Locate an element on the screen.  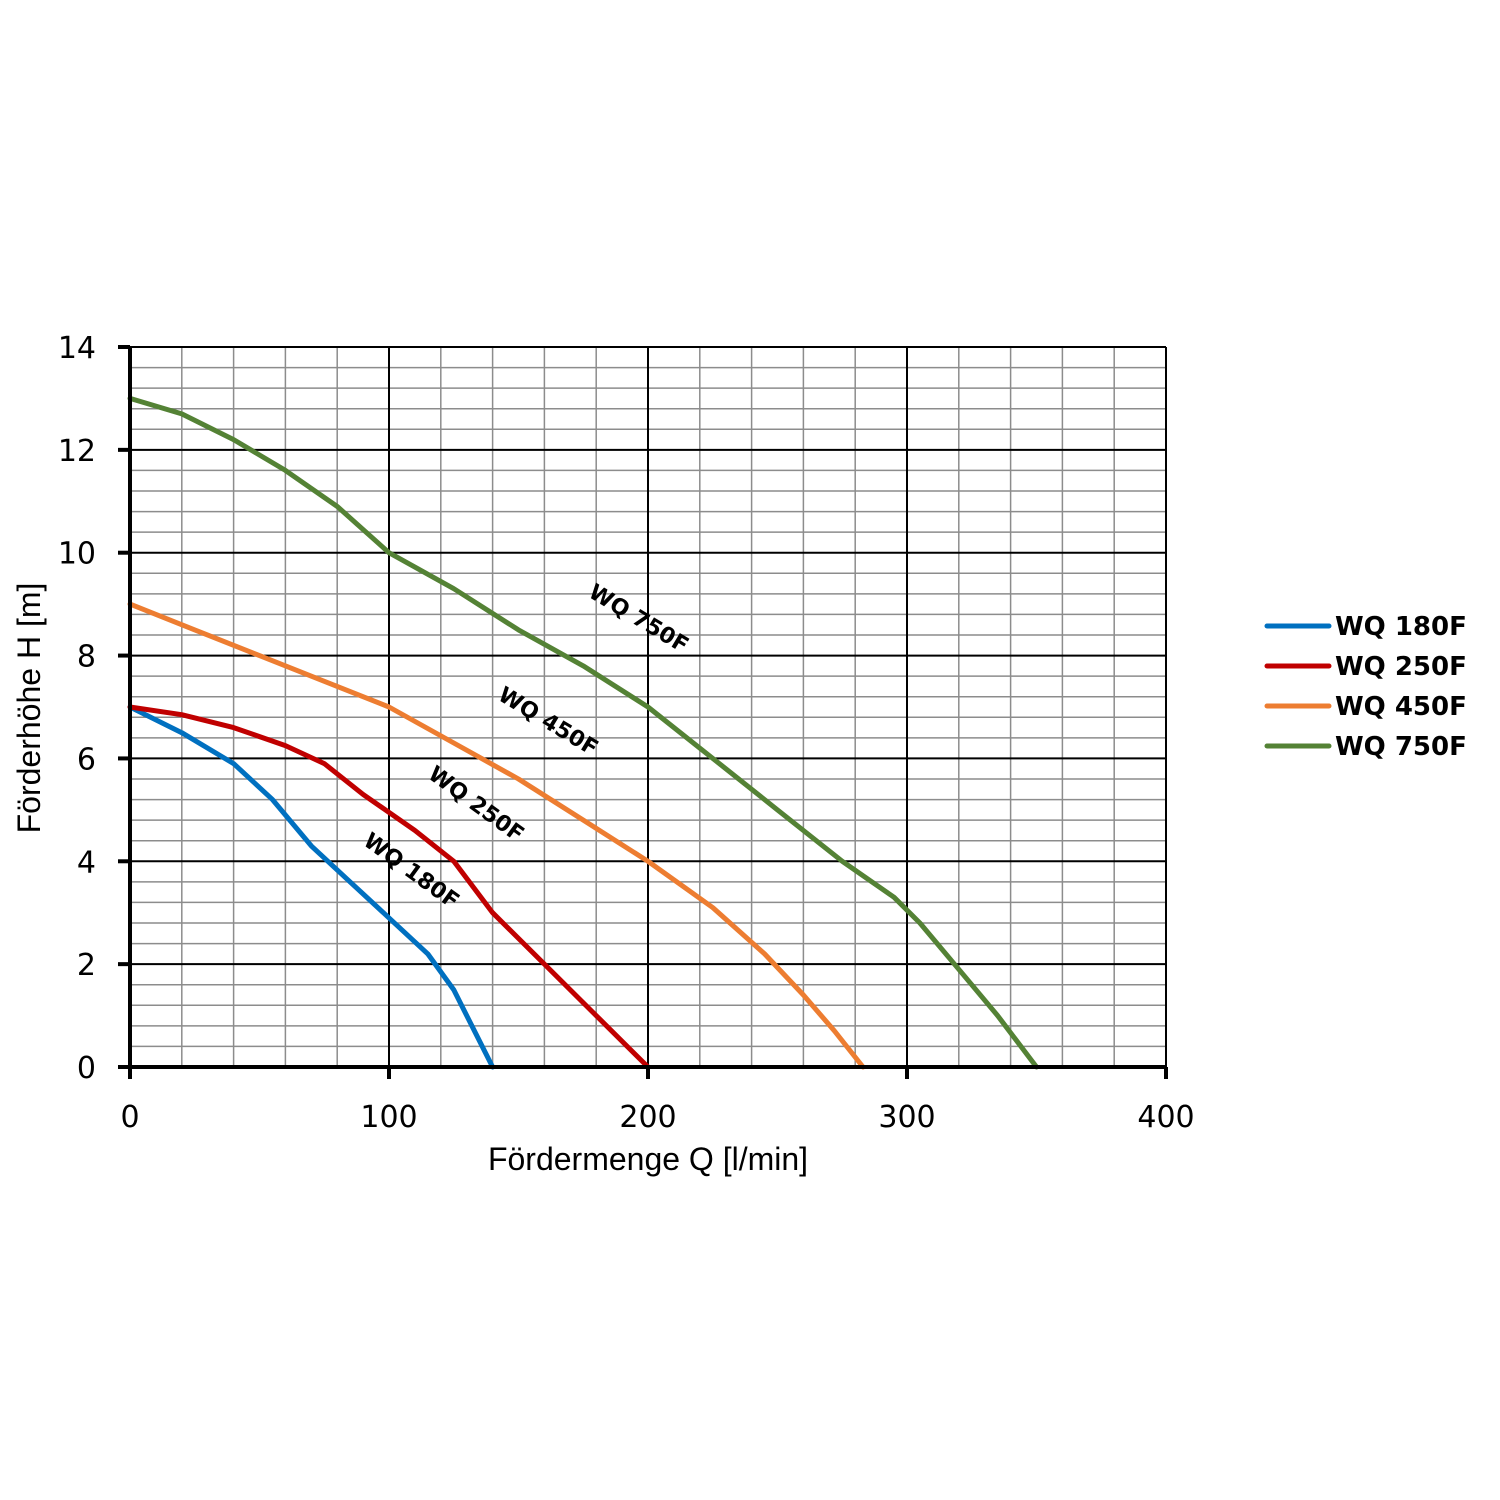
y-tick-label: 10 is located at coordinates (77, 554).